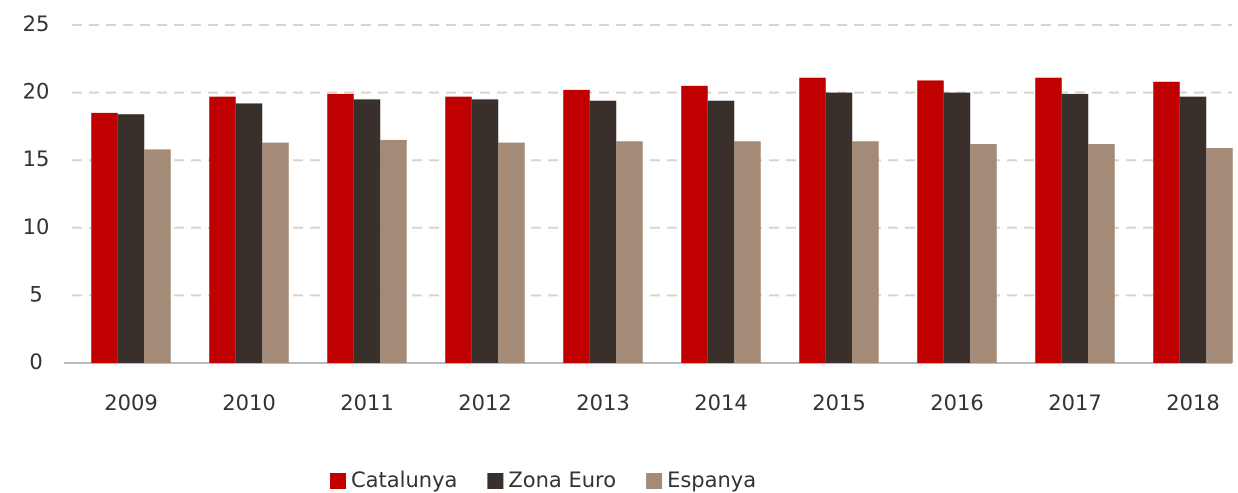 This screenshot has width=1238, height=493. What do you see at coordinates (404, 480) in the screenshot?
I see `legend-label: Catalunya` at bounding box center [404, 480].